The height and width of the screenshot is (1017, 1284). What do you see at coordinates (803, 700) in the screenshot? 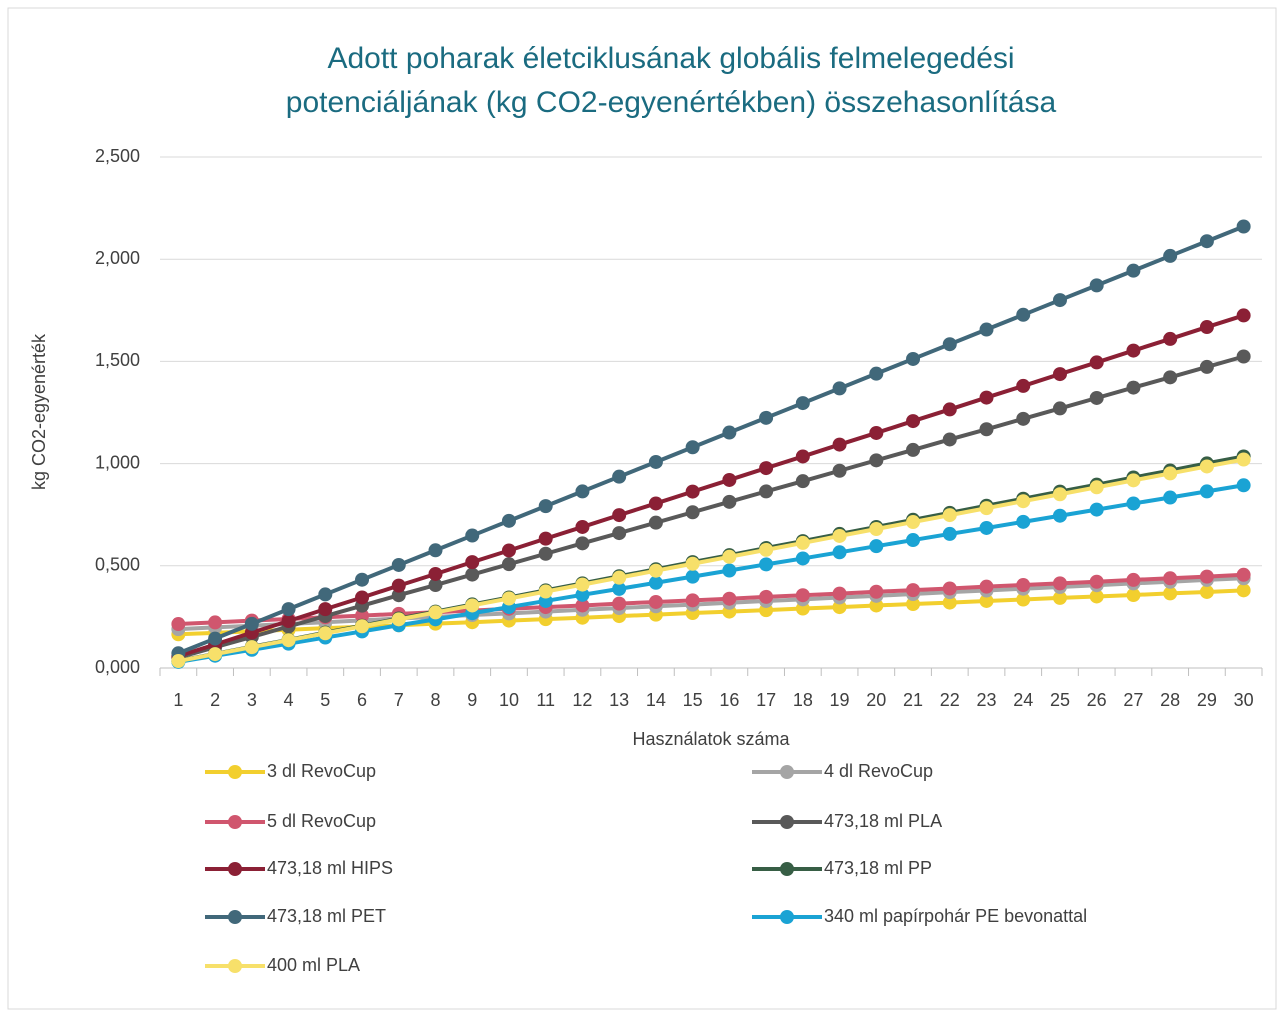
I see `x-tick-label: 18` at bounding box center [803, 700].